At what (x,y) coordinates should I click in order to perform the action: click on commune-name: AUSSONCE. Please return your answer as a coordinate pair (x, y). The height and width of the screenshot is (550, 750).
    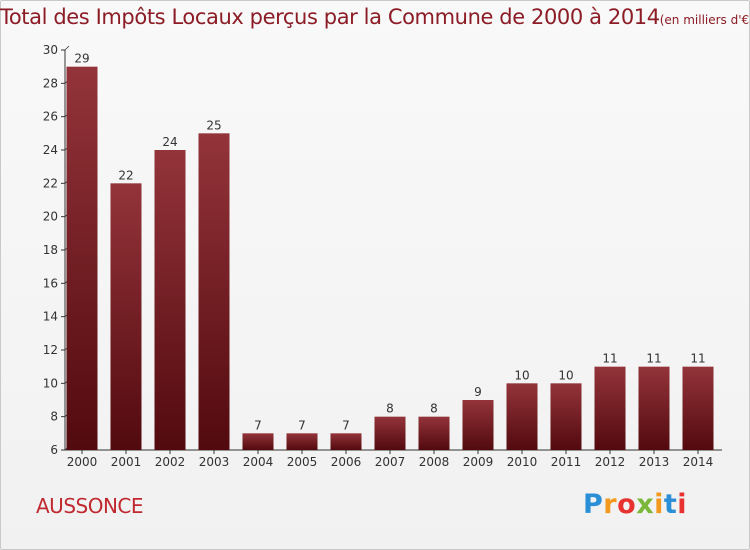
    Looking at the image, I should click on (90, 506).